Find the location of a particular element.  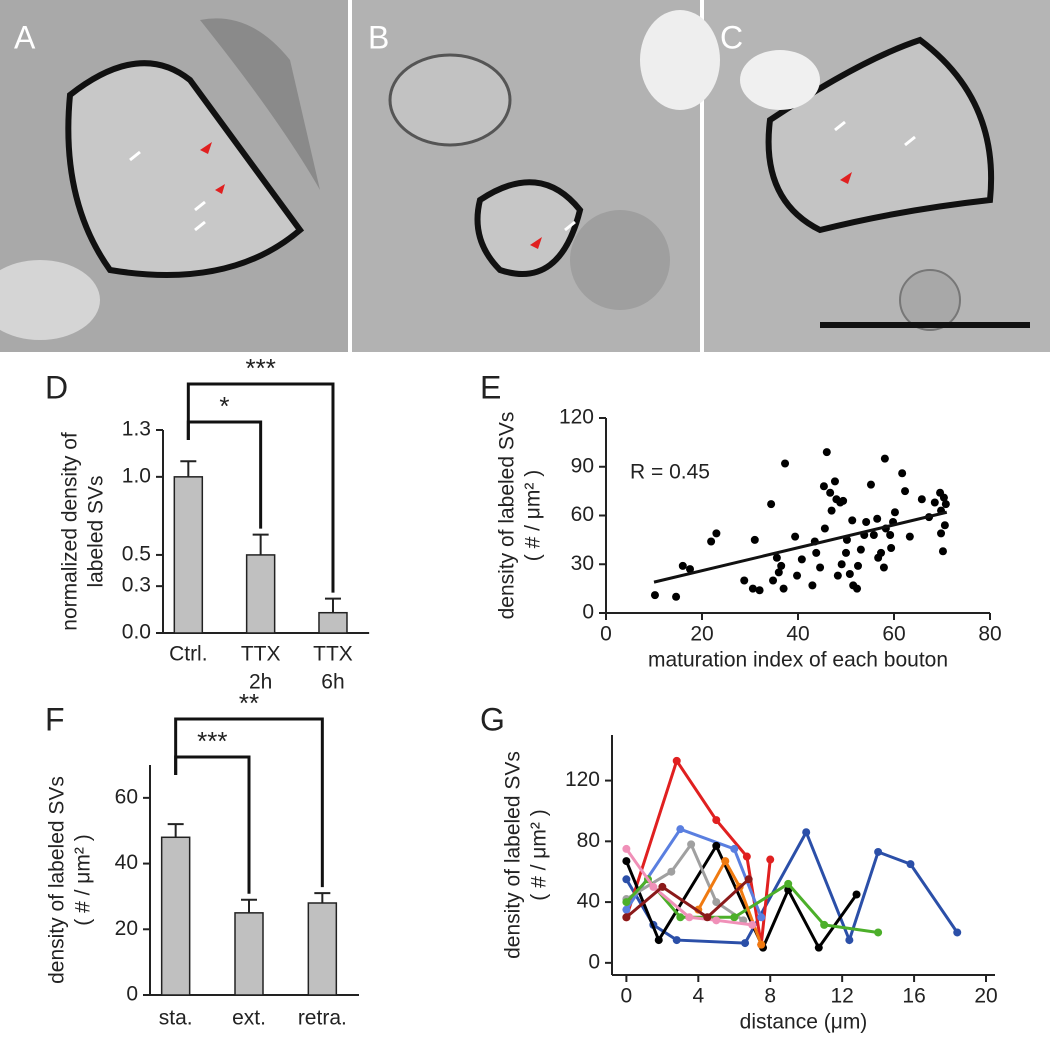

significance-label: ** is located at coordinates (249, 703).